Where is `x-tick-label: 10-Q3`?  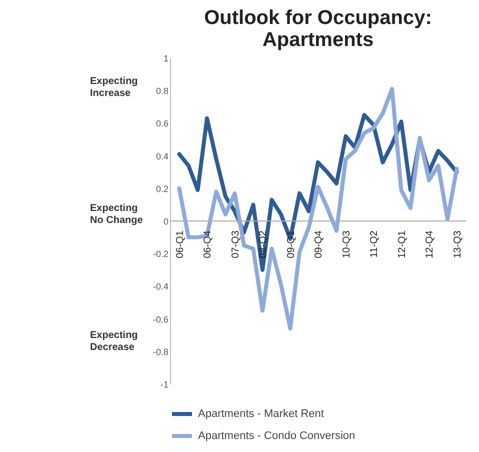 x-tick-label: 10-Q3 is located at coordinates (346, 244).